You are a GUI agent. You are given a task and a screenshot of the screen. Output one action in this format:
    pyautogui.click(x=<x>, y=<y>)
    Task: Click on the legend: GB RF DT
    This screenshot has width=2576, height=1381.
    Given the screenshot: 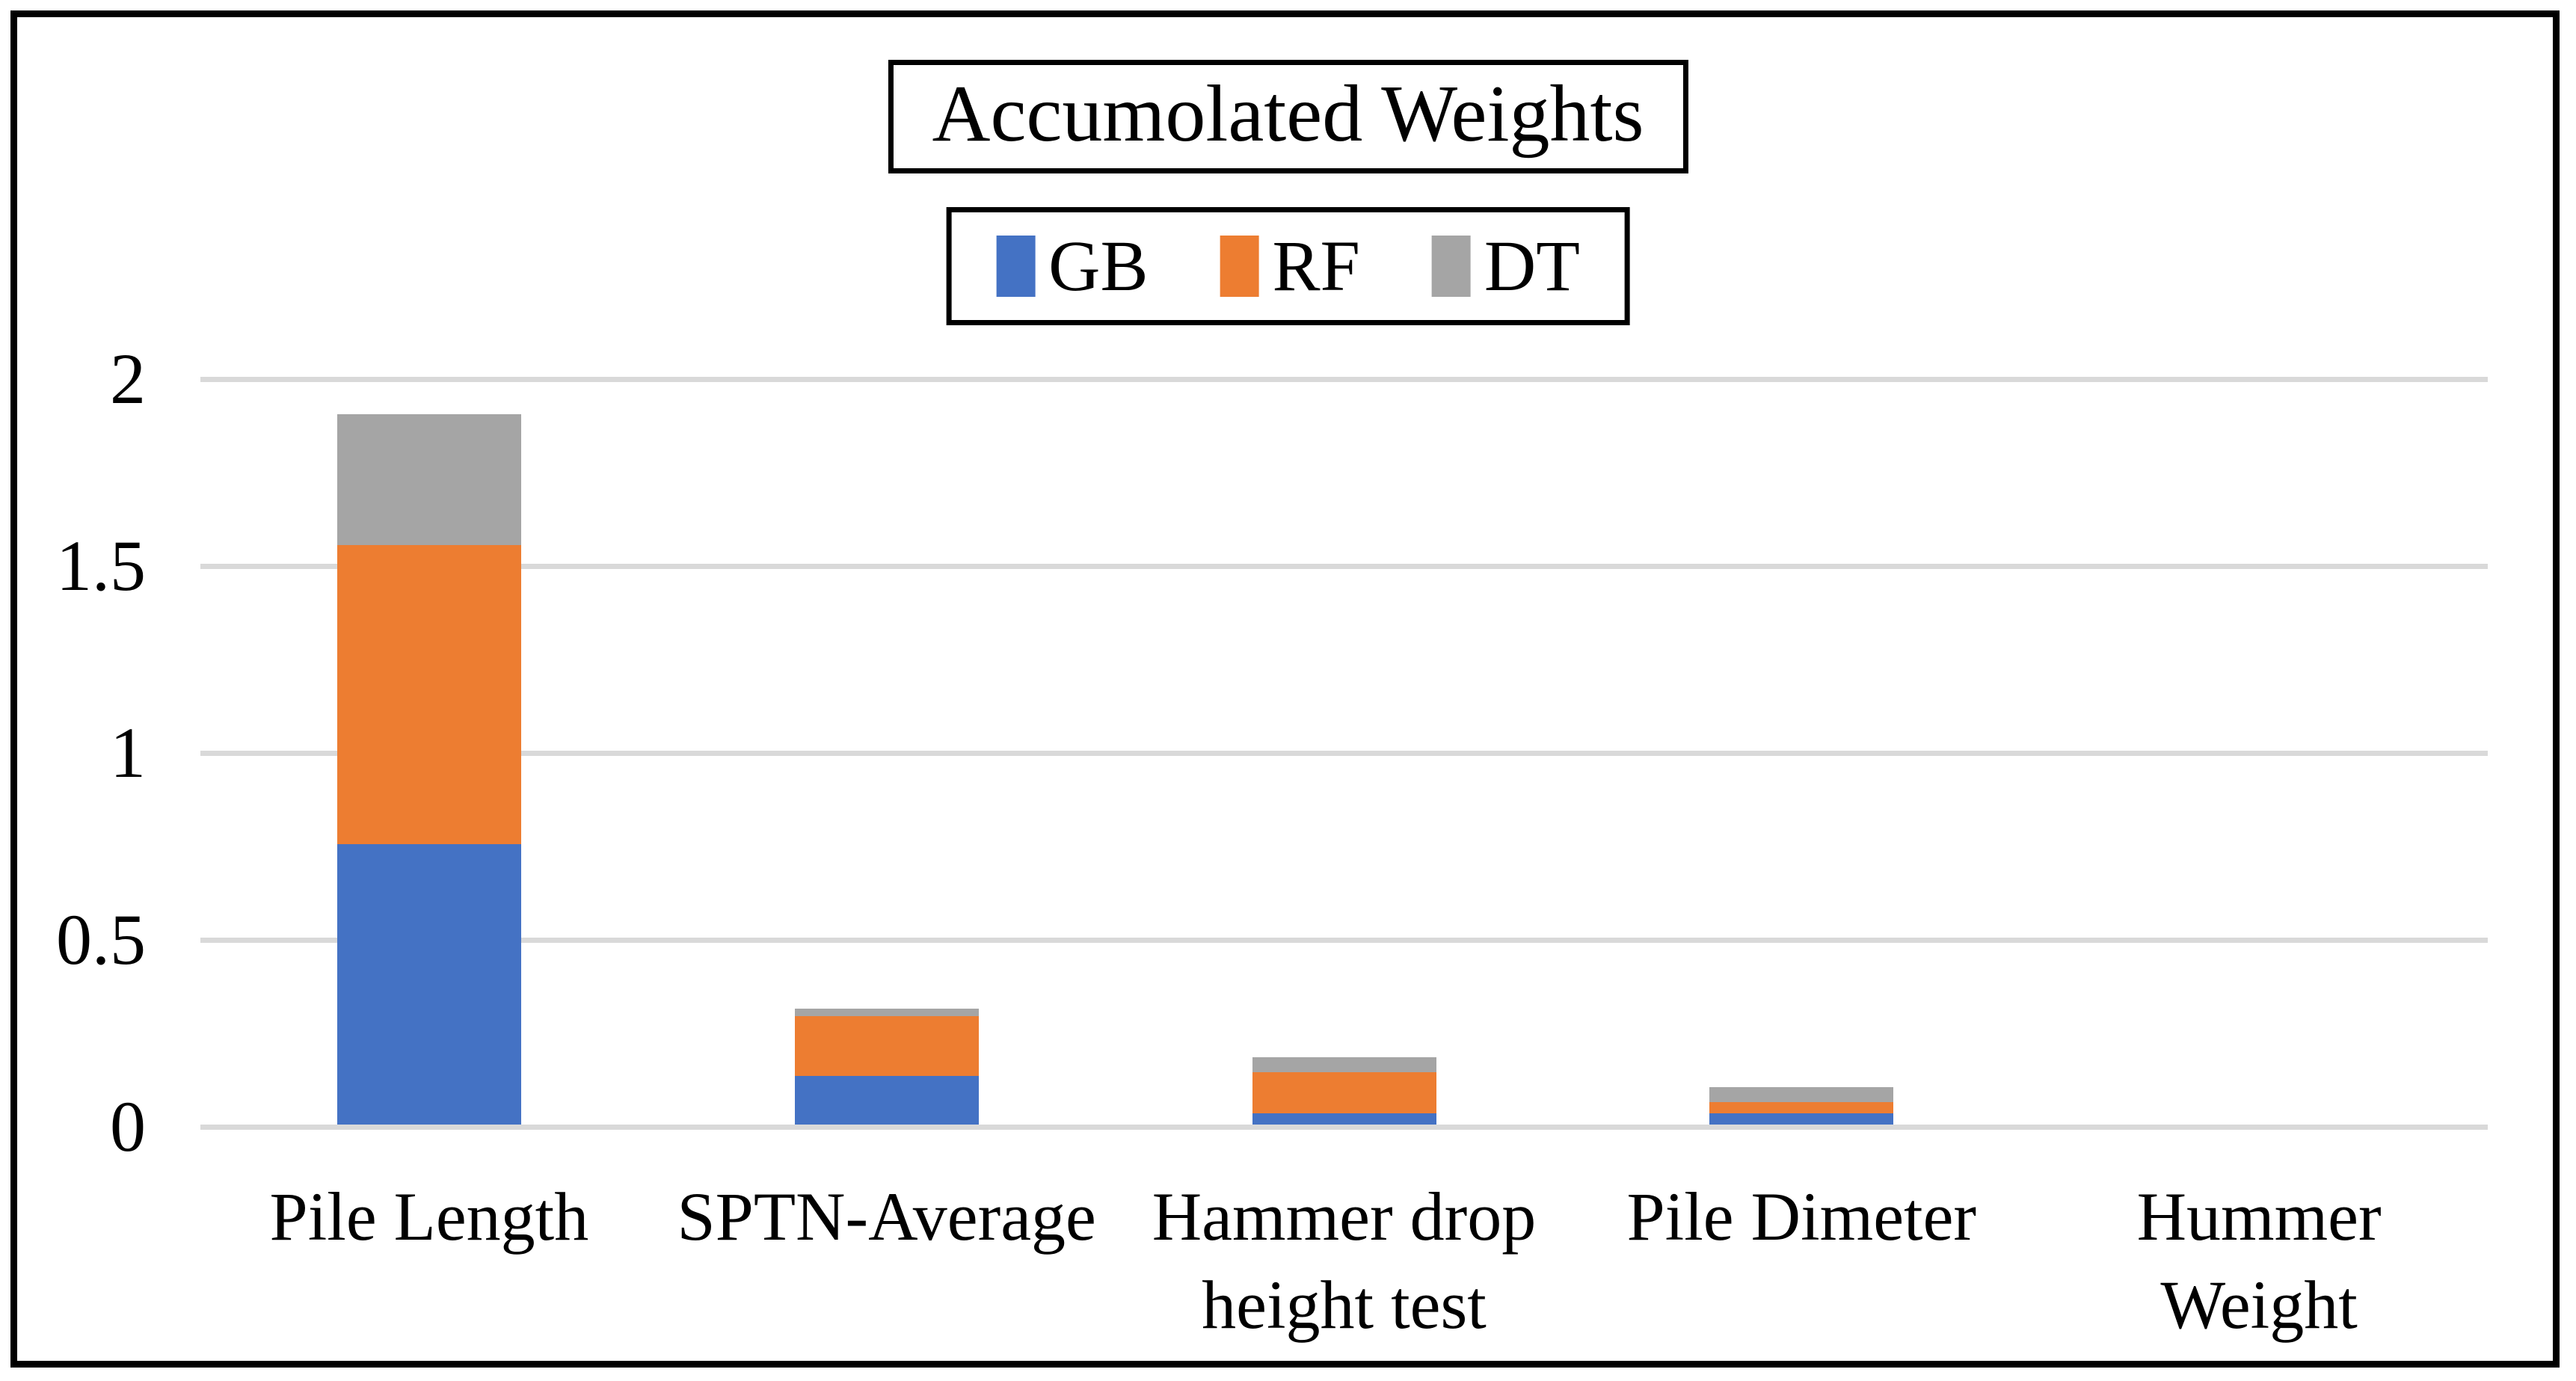 What is the action you would take?
    pyautogui.click(x=1288, y=266)
    